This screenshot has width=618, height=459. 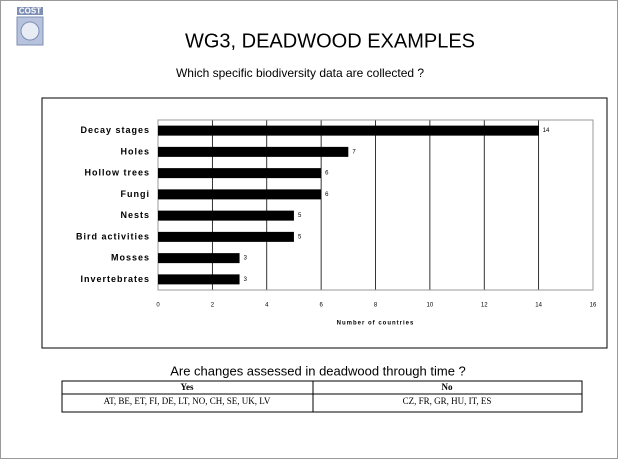 I want to click on table-border, so click(x=322, y=396).